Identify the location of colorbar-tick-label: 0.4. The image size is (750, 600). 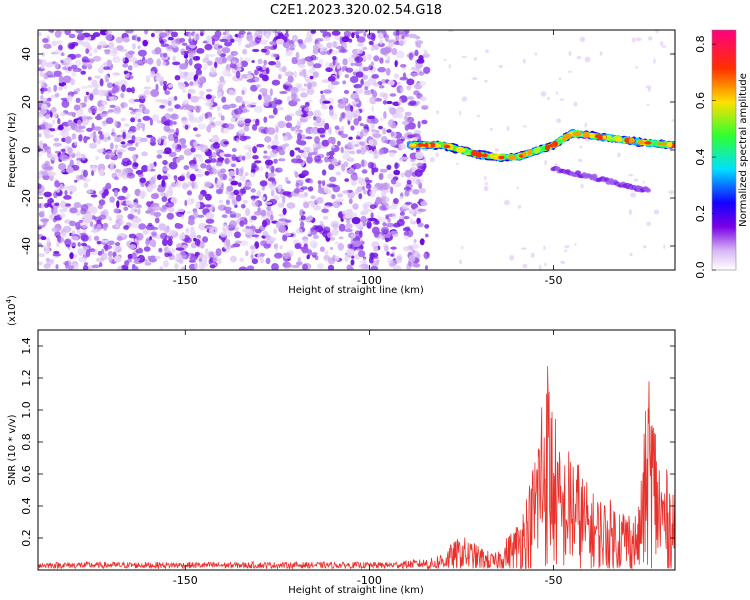
(700, 157).